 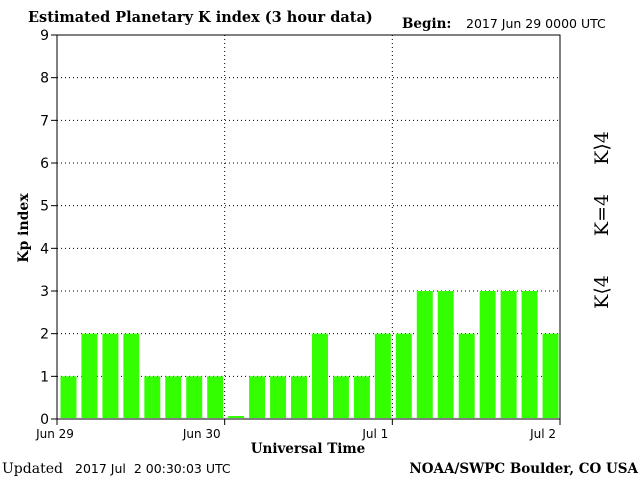 I want to click on y-tick-label: 6, so click(x=44, y=164).